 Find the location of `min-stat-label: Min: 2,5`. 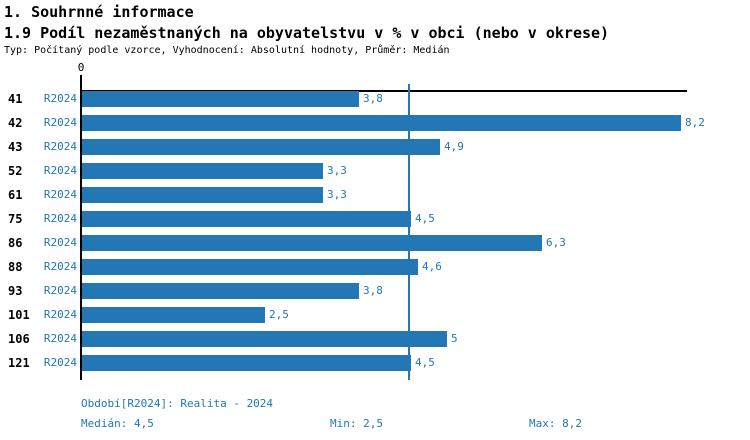

min-stat-label: Min: 2,5 is located at coordinates (356, 423).